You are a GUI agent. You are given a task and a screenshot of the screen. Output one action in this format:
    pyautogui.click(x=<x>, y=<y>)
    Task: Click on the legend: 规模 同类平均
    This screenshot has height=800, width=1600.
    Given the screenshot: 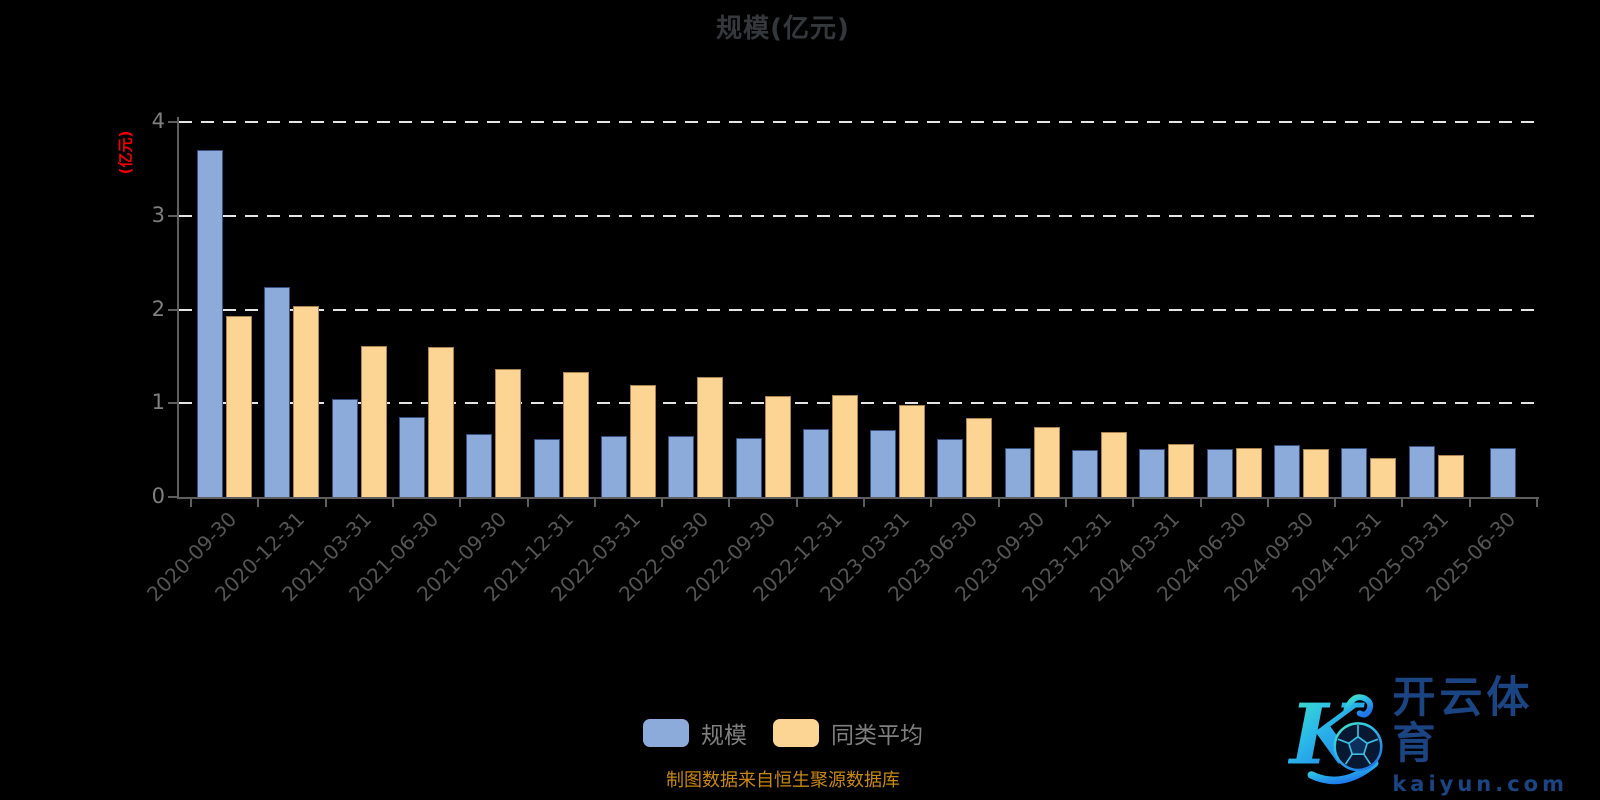 What is the action you would take?
    pyautogui.click(x=783, y=733)
    